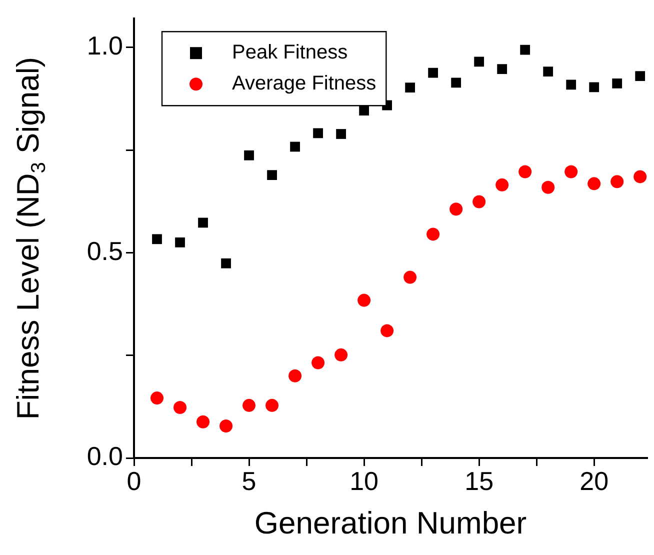 The image size is (654, 555). I want to click on x-tick-label: 15, so click(479, 481).